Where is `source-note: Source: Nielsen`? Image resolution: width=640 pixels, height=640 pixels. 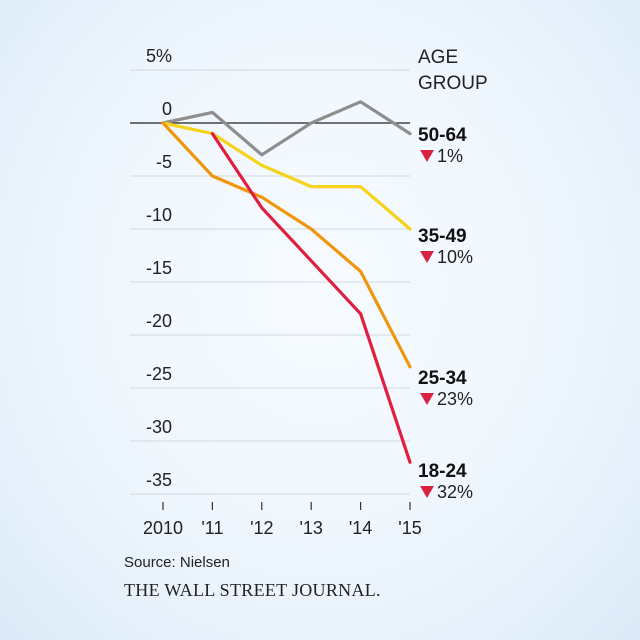
source-note: Source: Nielsen is located at coordinates (177, 562).